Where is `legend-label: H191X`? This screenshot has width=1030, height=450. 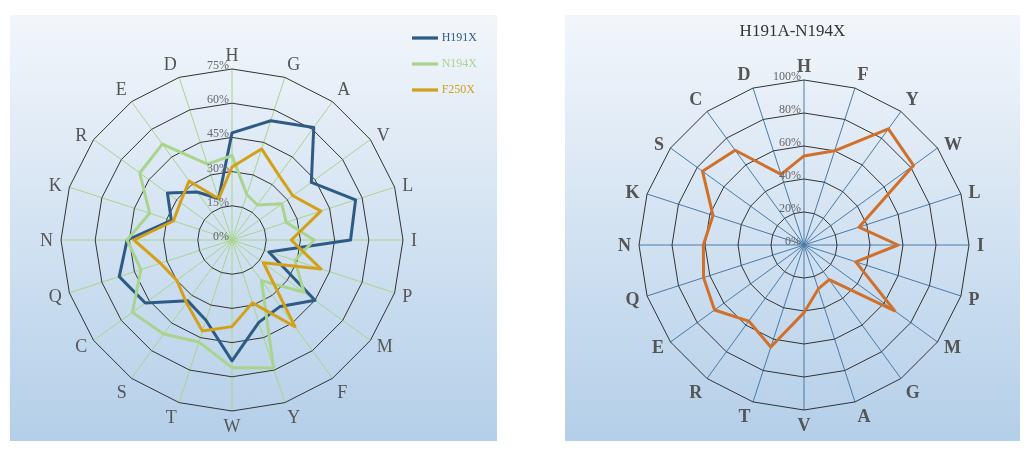 legend-label: H191X is located at coordinates (459, 36).